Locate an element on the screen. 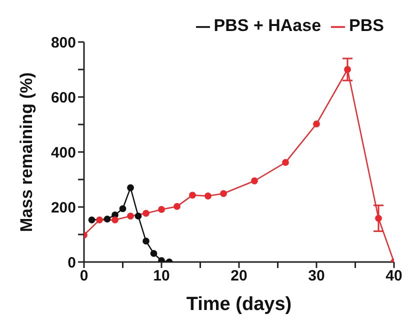 The width and height of the screenshot is (420, 328). x-tick-label: 0 is located at coordinates (84, 276).